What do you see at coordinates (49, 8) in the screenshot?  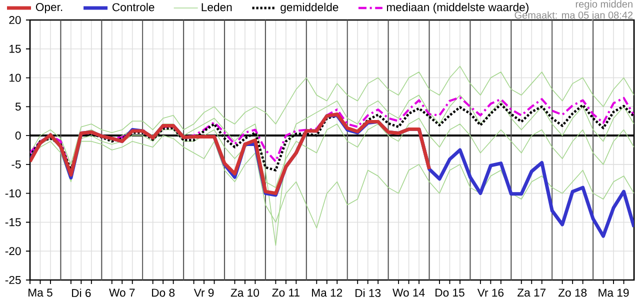 I see `legend-label: Oper.` at bounding box center [49, 8].